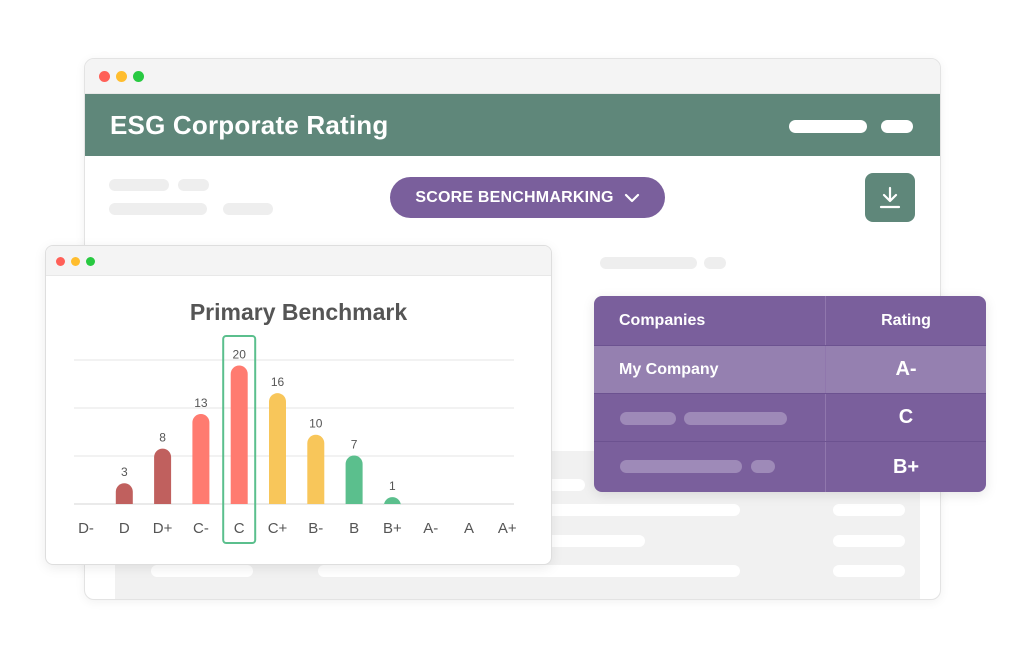  Describe the element at coordinates (906, 466) in the screenshot. I see `company-rating: B+` at that location.